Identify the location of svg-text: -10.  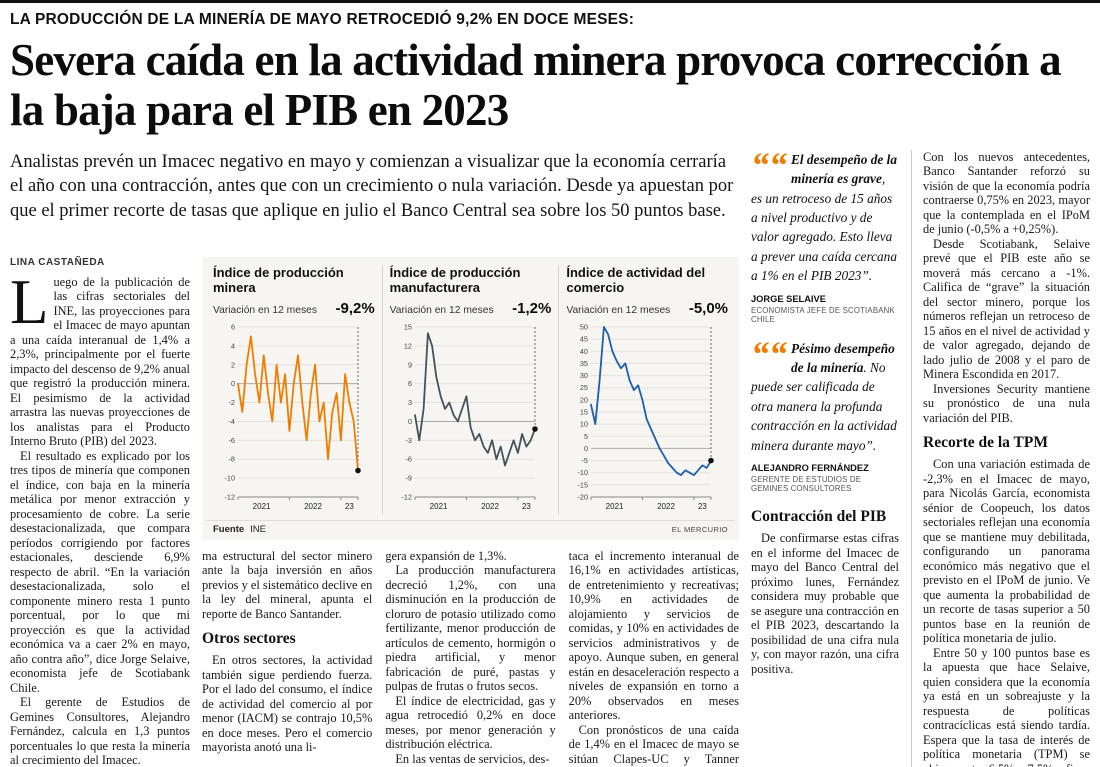
(583, 472).